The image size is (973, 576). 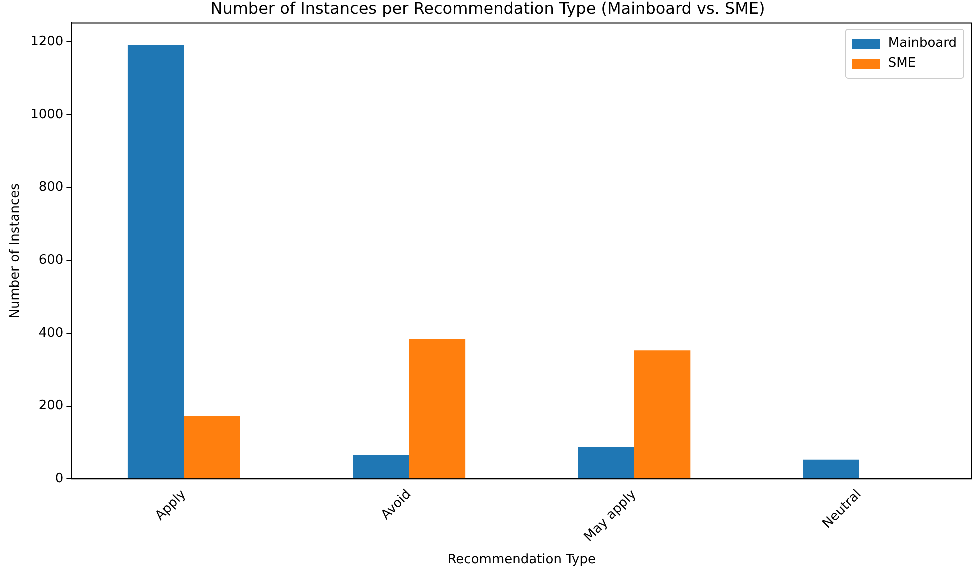 I want to click on y-axis-title: Number of Instances, so click(x=16, y=251).